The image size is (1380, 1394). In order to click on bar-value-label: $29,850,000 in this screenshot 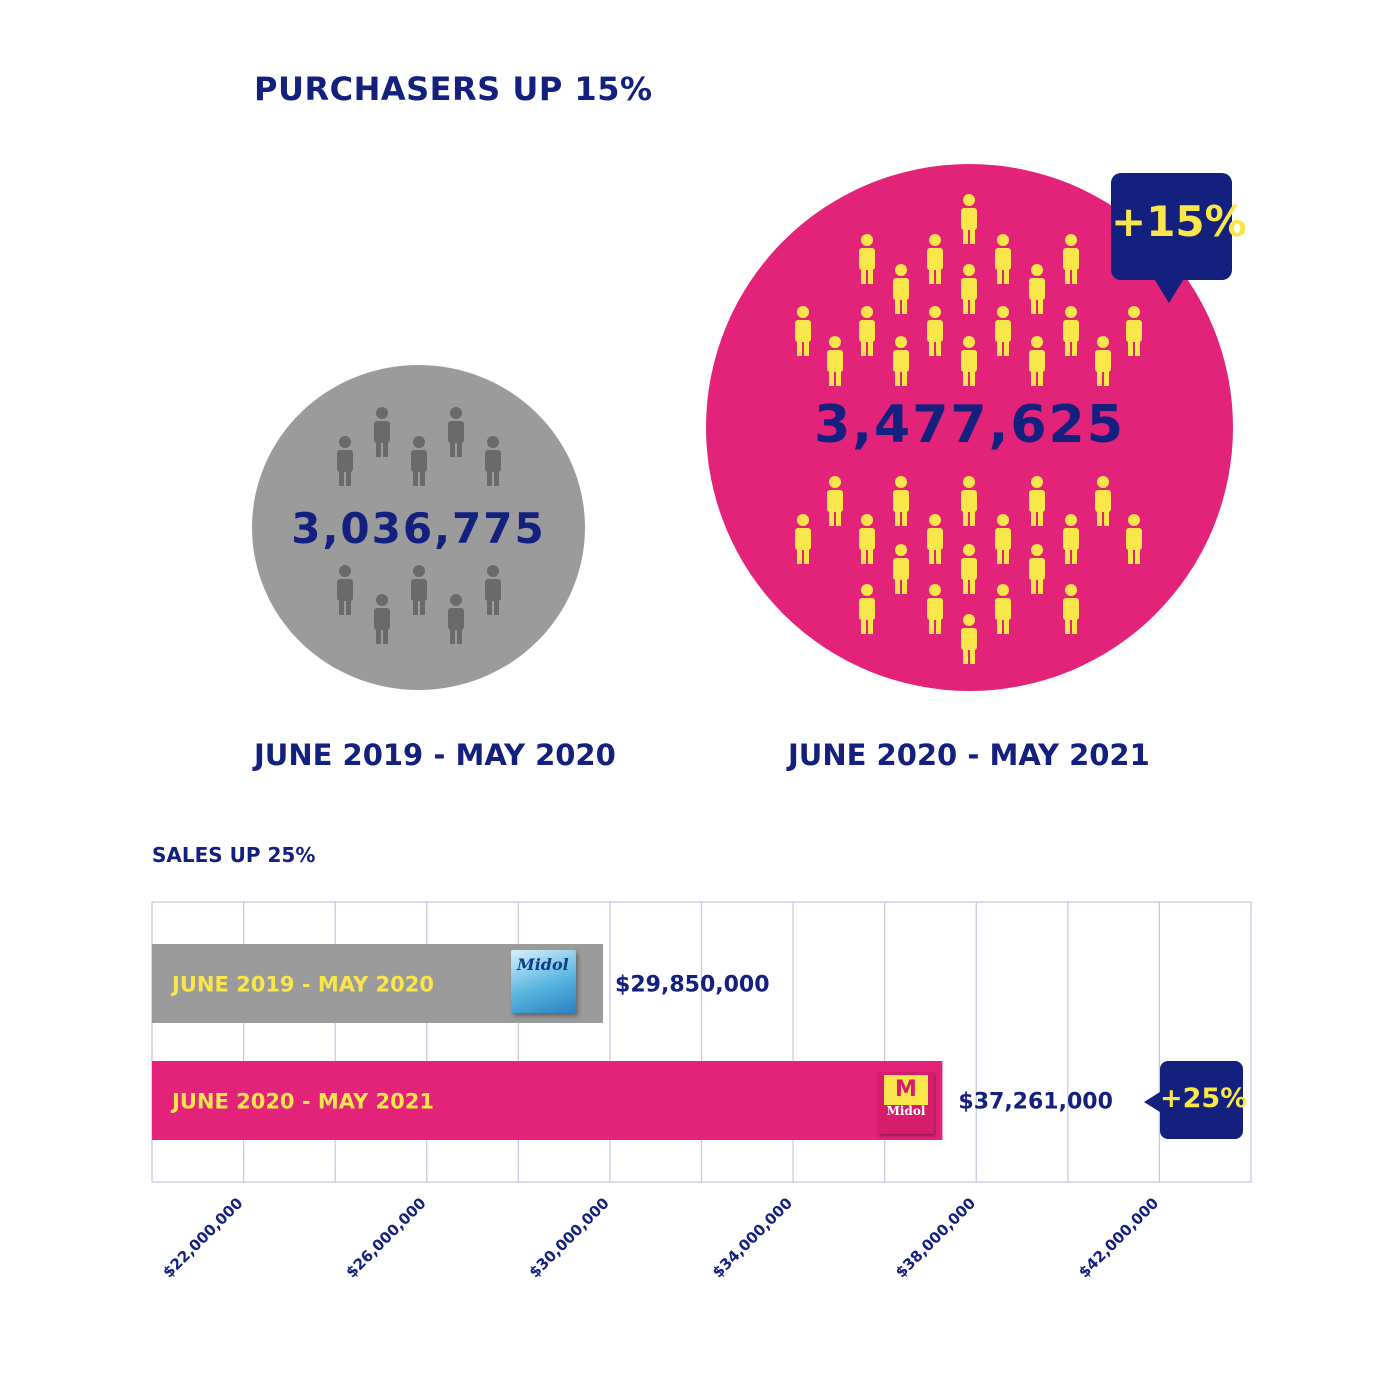, I will do `click(692, 985)`.